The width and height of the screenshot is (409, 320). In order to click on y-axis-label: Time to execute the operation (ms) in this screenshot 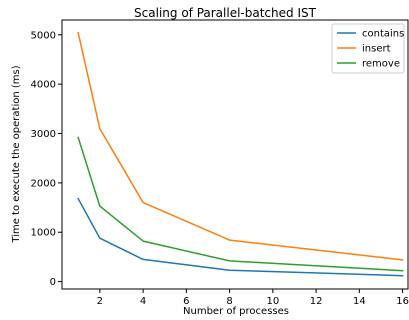, I will do `click(16, 154)`.